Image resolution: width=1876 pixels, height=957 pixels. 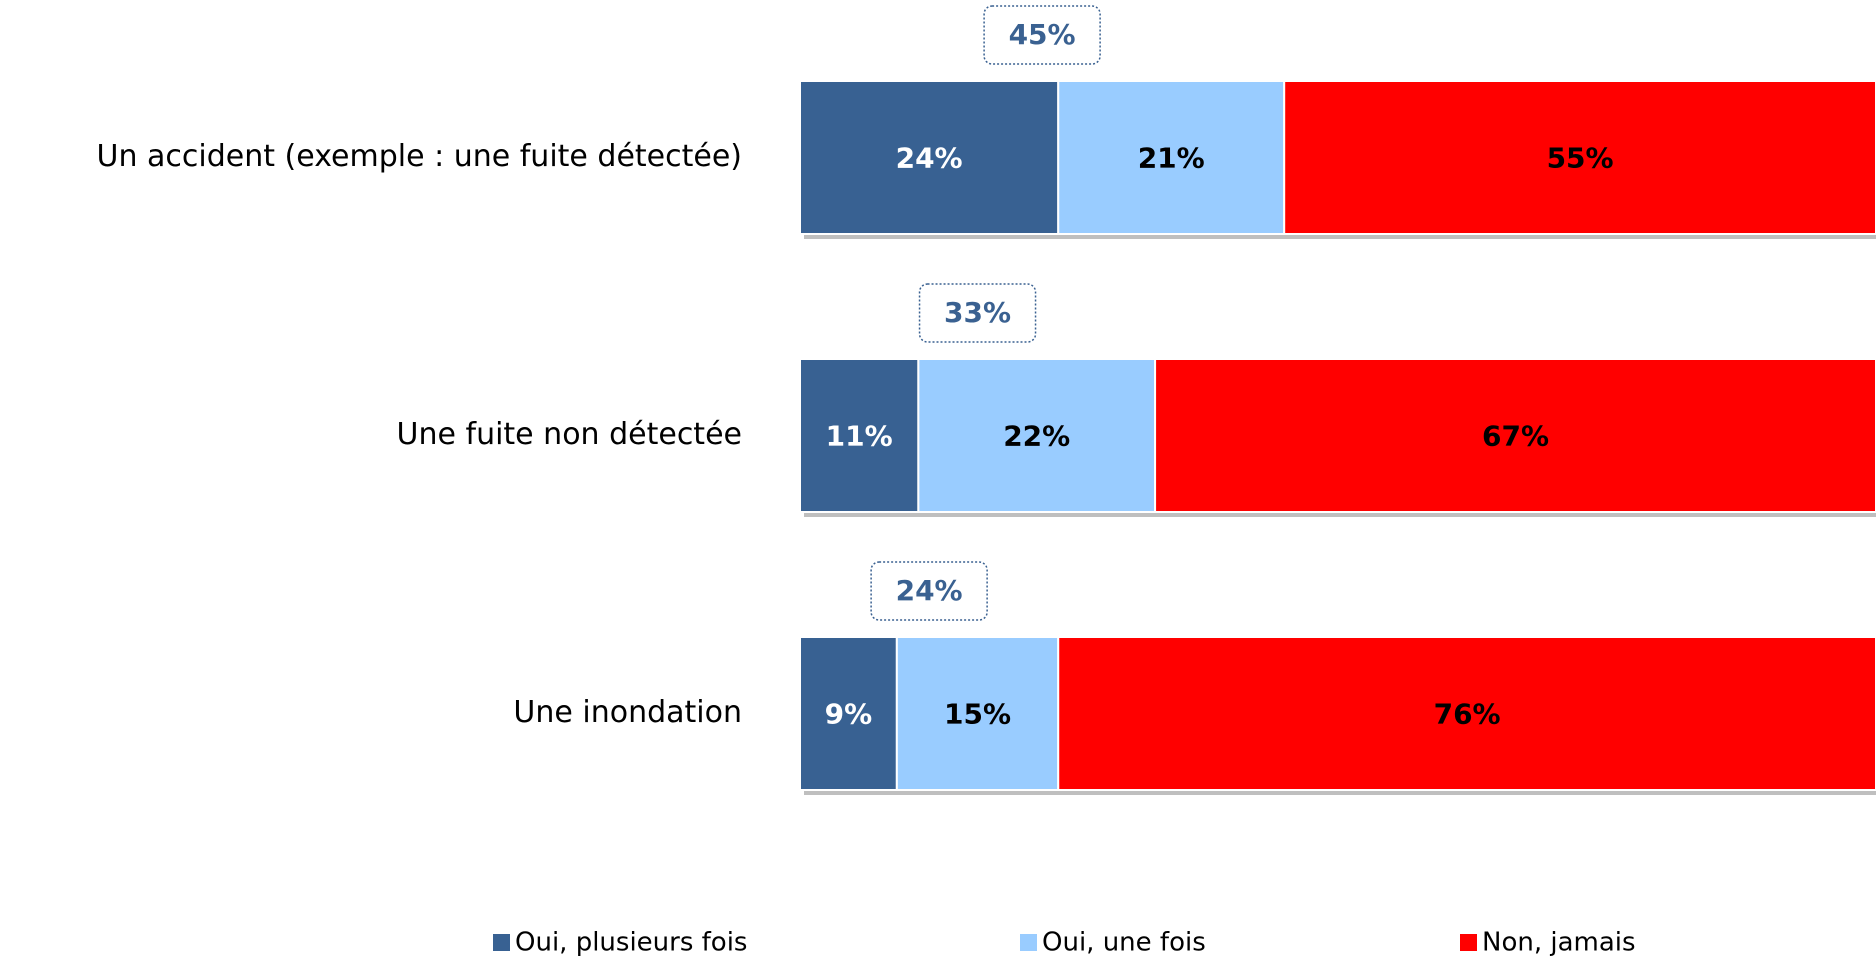 I want to click on total-label: 24%, so click(x=929, y=590).